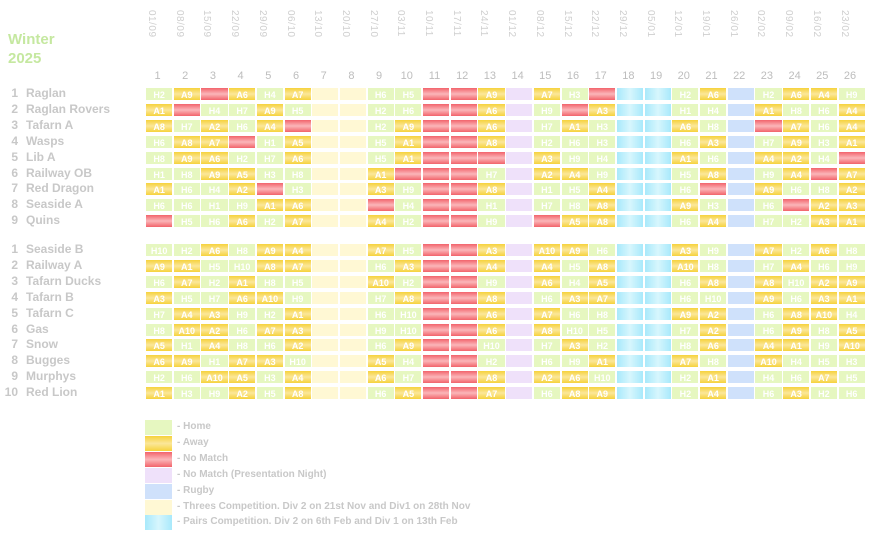  What do you see at coordinates (186, 393) in the screenshot?
I see `fixture-cell: H3` at bounding box center [186, 393].